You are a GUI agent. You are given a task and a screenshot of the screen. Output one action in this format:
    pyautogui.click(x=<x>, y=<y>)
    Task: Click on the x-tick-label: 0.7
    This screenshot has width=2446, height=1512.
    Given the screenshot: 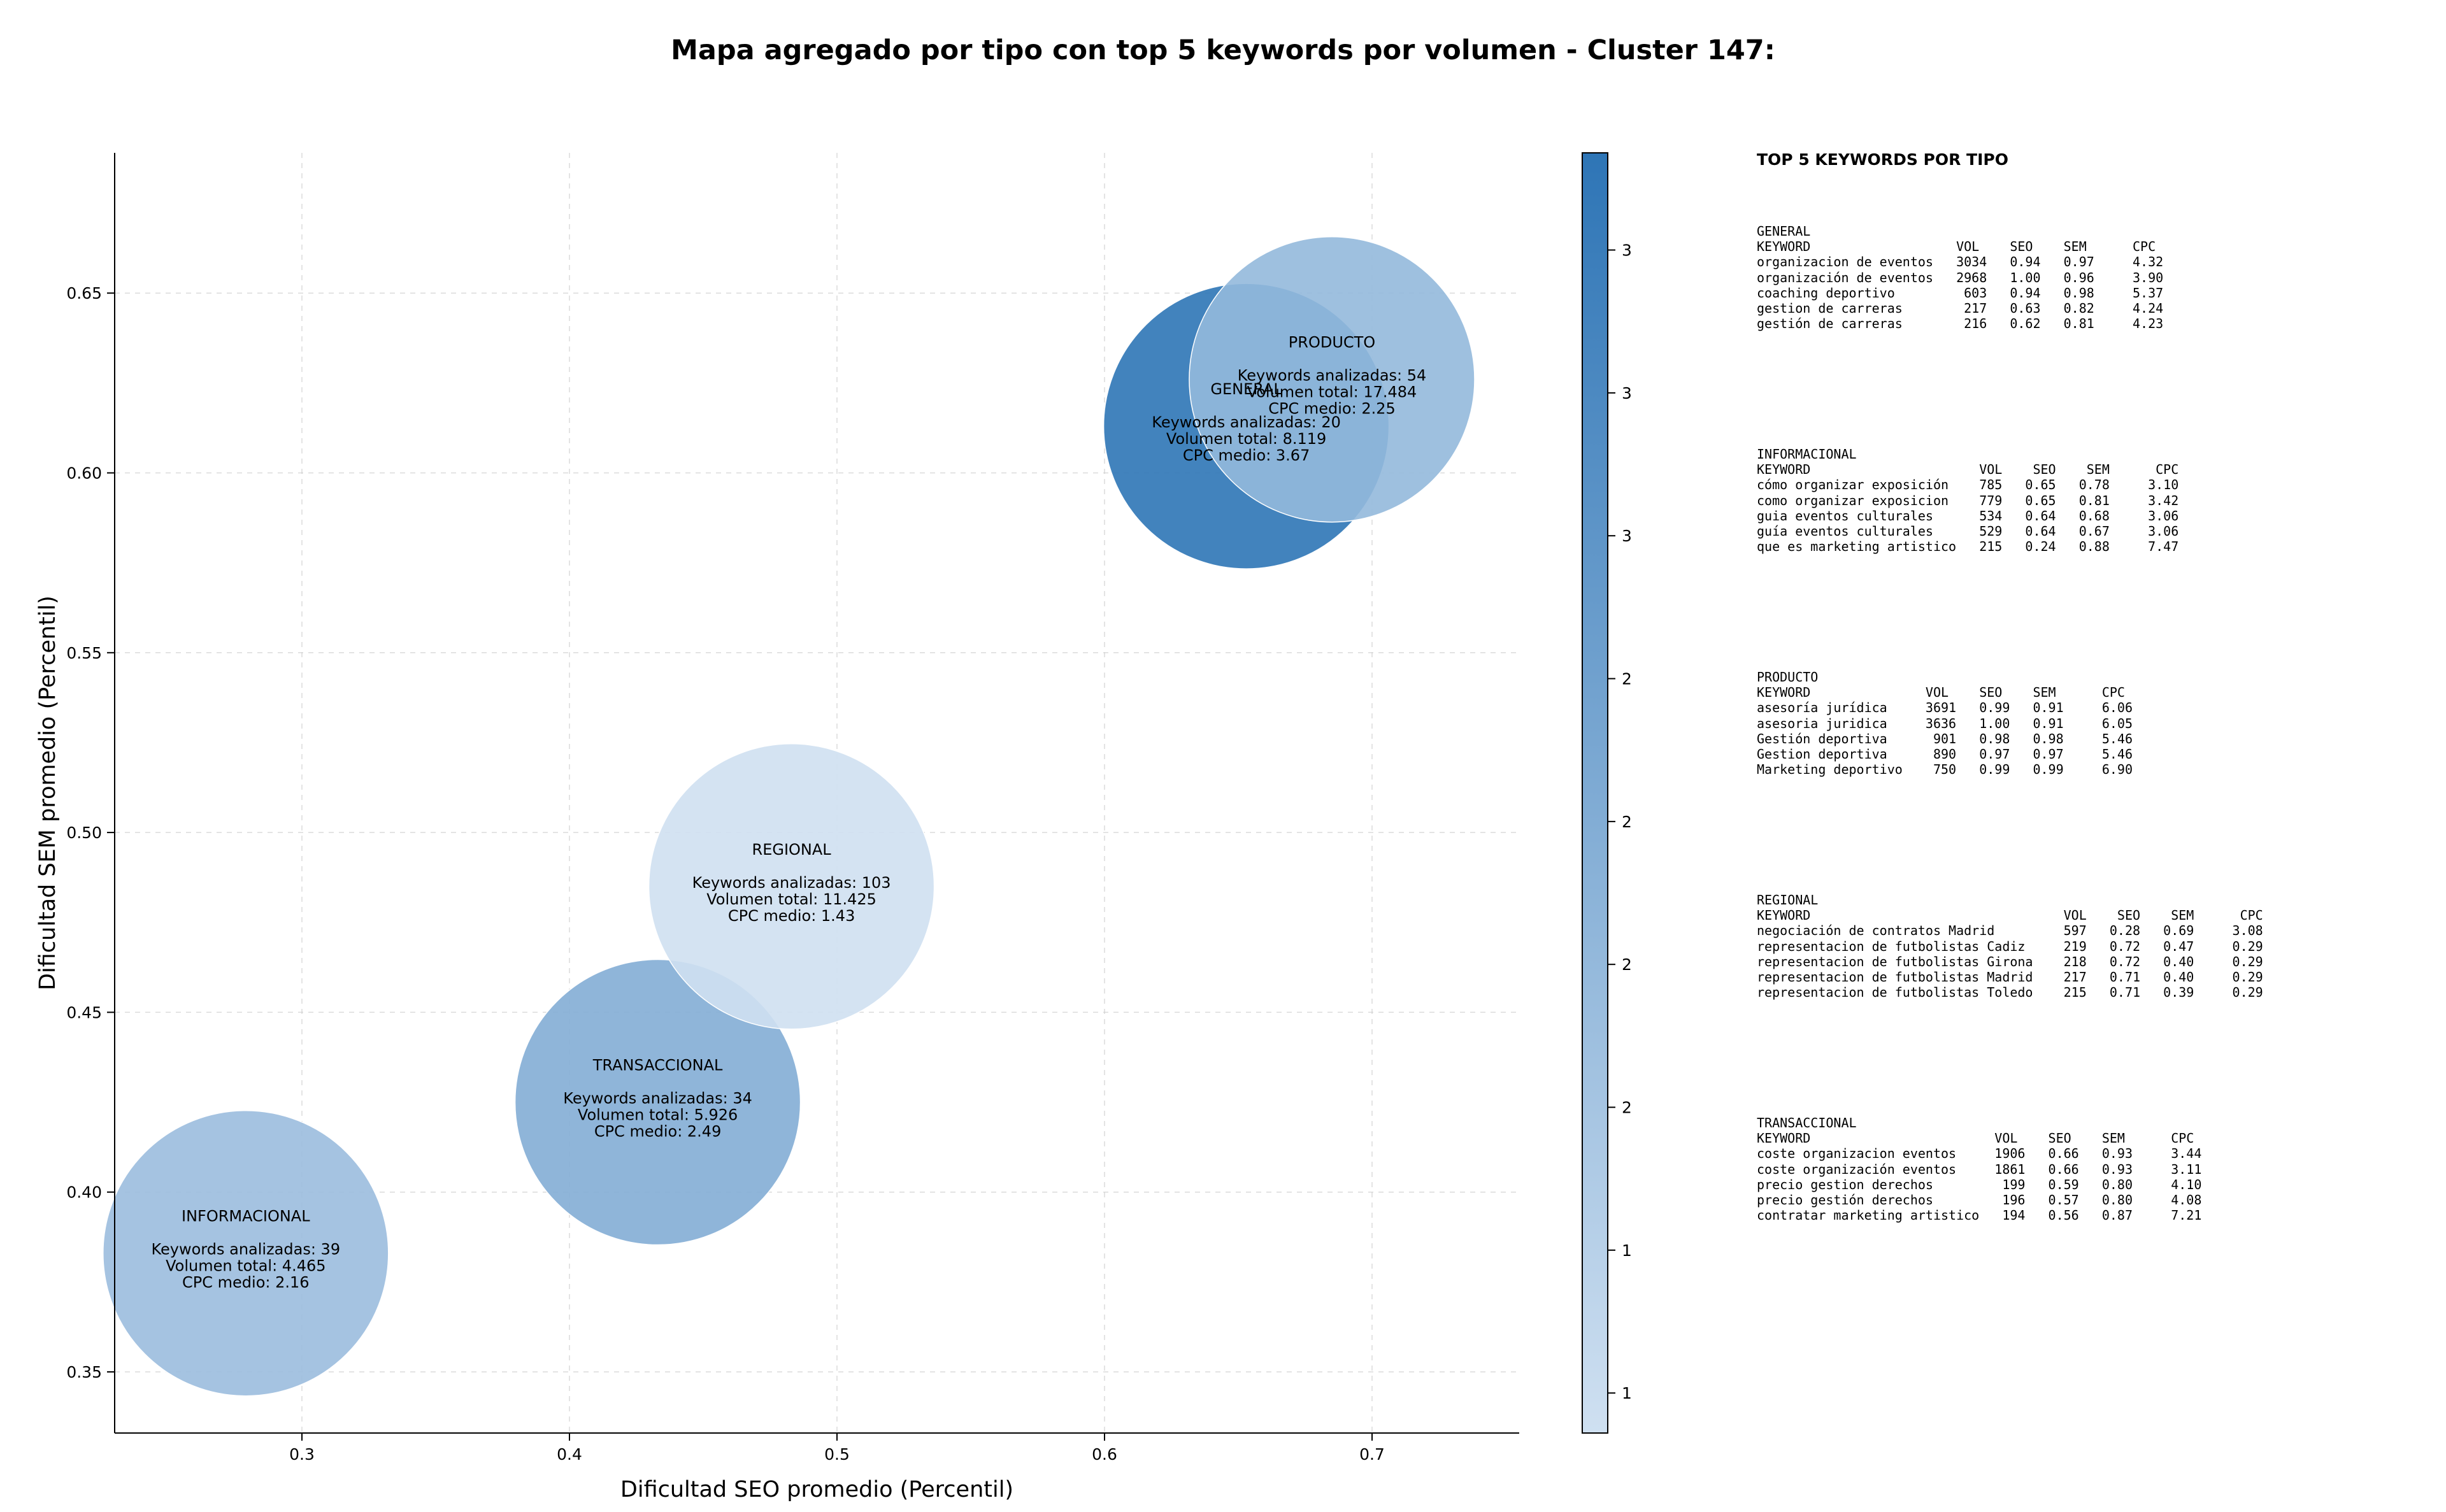 What is the action you would take?
    pyautogui.click(x=1372, y=1454)
    